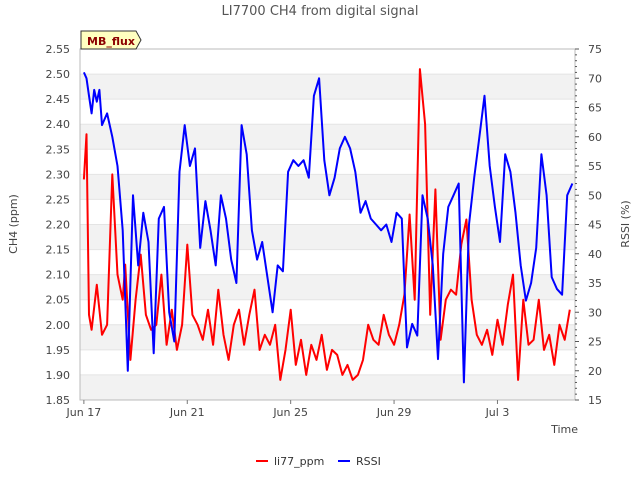 This screenshot has height=480, width=640. What do you see at coordinates (13, 224) in the screenshot?
I see `y-axis-left-label: CH4 (ppm)` at bounding box center [13, 224].